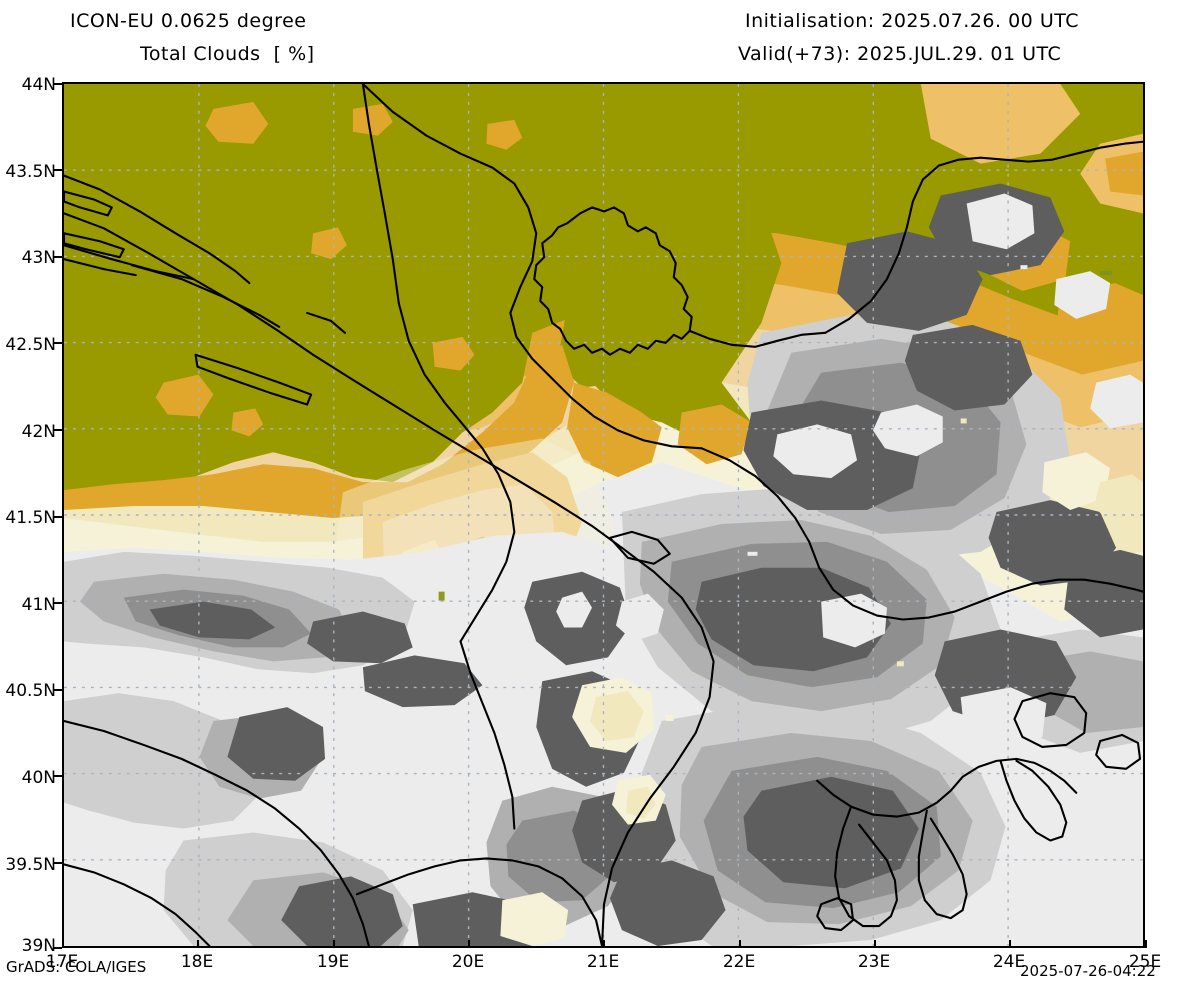 This screenshot has width=1200, height=1000. Describe the element at coordinates (603, 962) in the screenshot. I see `x-tick-label-21e: 21E` at that location.